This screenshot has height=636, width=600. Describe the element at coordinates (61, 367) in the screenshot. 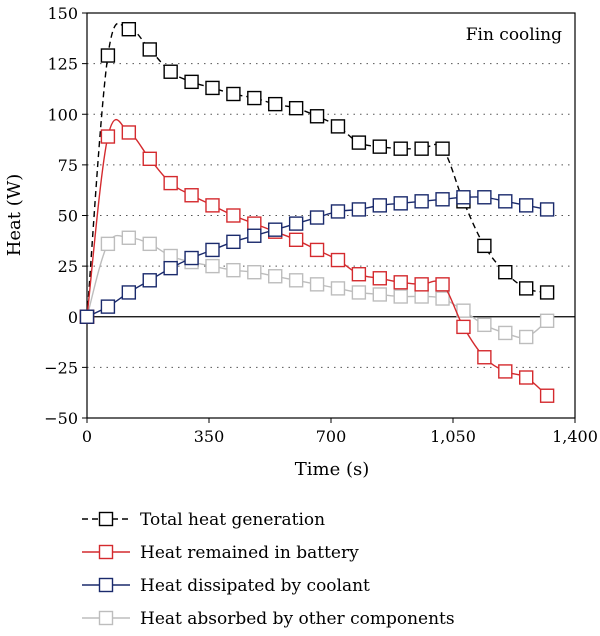

I see `y-tick-label: −25` at that location.